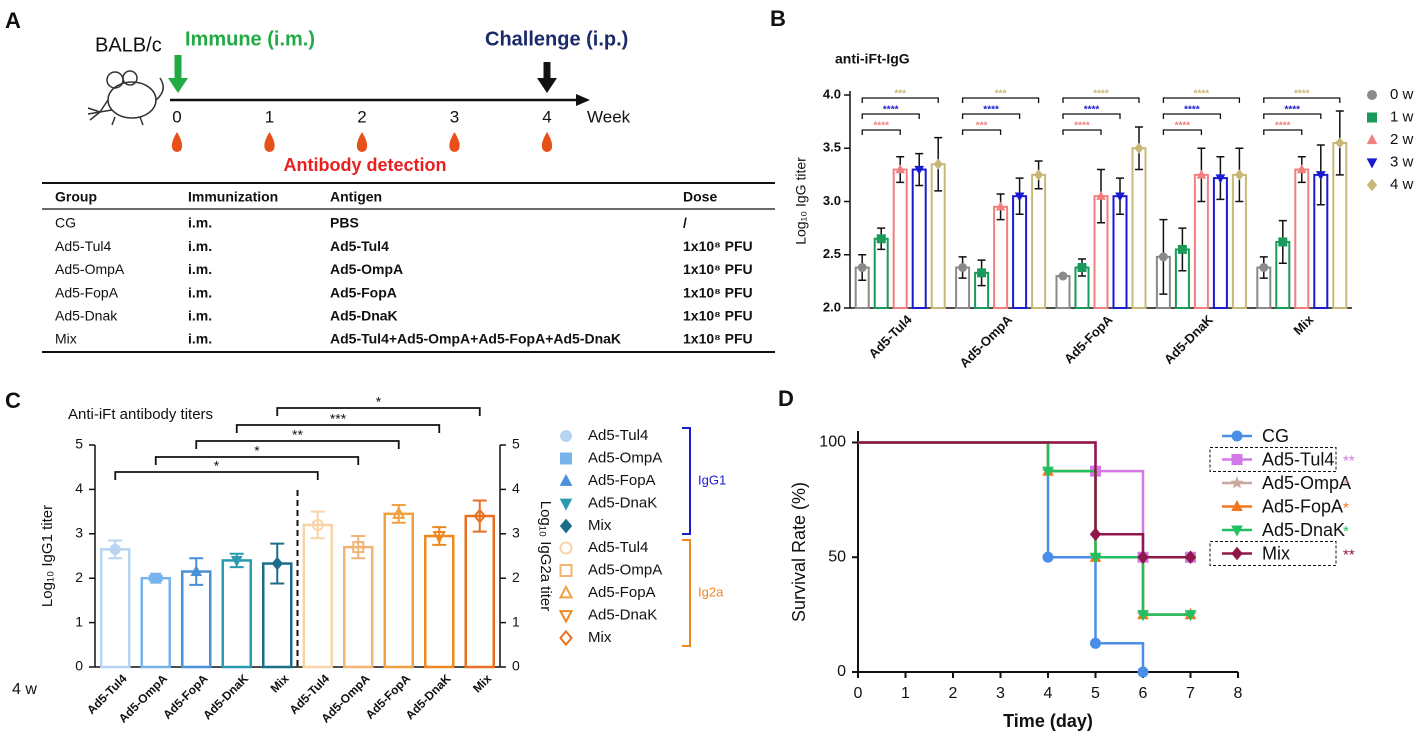 The height and width of the screenshot is (741, 1426). Describe the element at coordinates (799, 552) in the screenshot. I see `y-axis-label: Survival Rate (%)` at that location.